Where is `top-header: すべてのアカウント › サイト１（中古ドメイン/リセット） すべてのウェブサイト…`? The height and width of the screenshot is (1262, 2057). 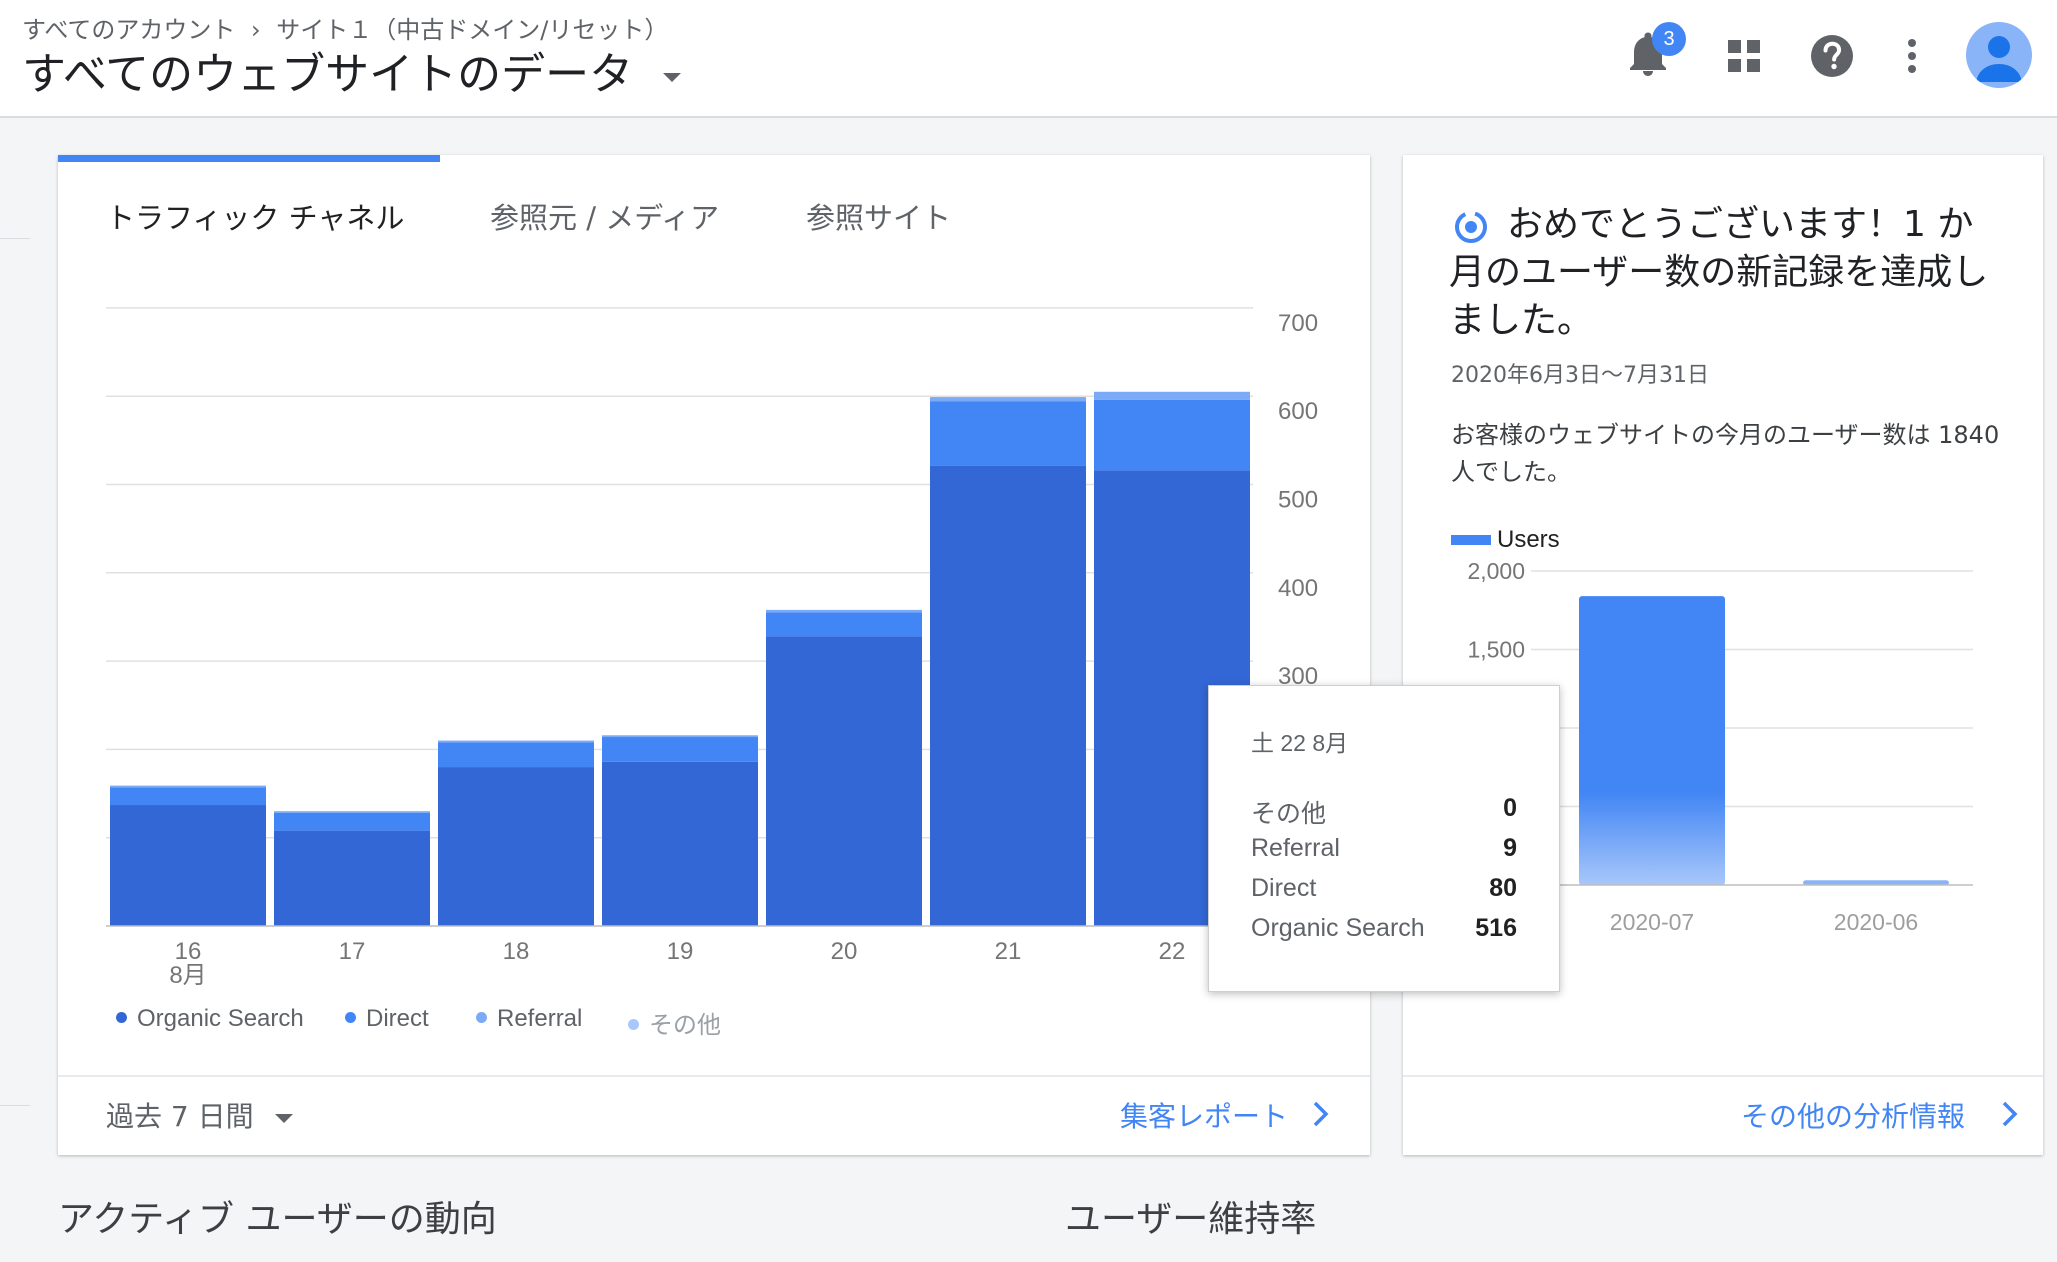
top-header: すべてのアカウント › サイト１（中古ドメイン/リセット） すべてのウェブサイト… is located at coordinates (1028, 59).